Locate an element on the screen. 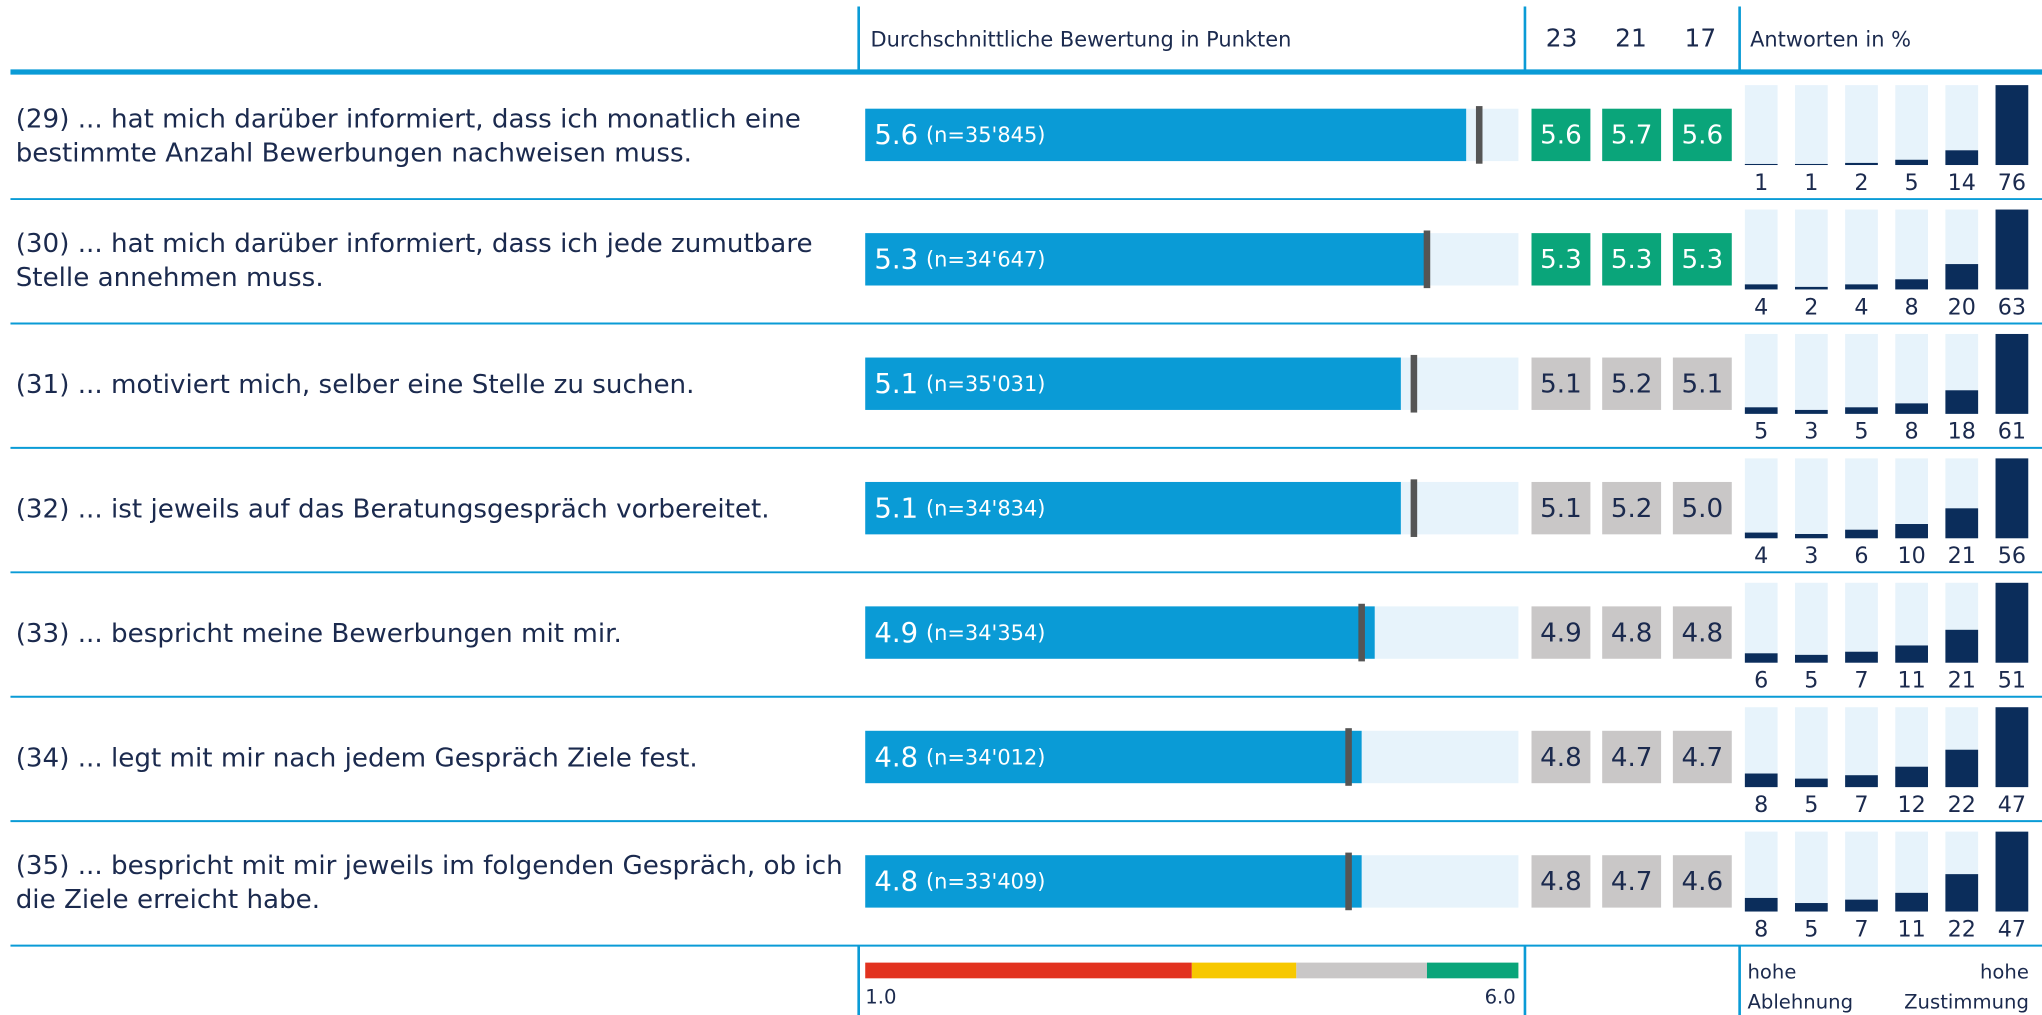 The height and width of the screenshot is (1015, 2042). dist-value: 10 is located at coordinates (1911, 556).